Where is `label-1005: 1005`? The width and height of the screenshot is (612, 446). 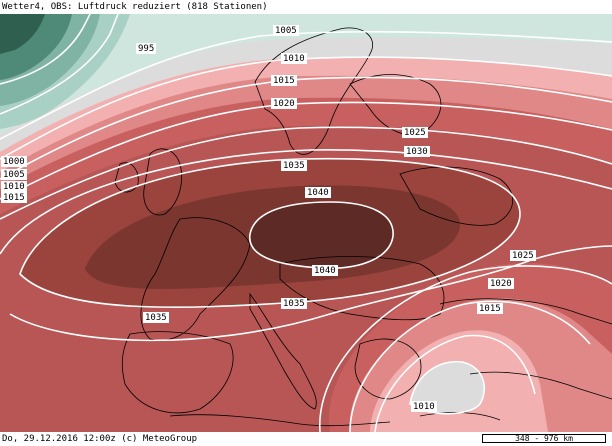 label-1005: 1005 is located at coordinates (286, 30).